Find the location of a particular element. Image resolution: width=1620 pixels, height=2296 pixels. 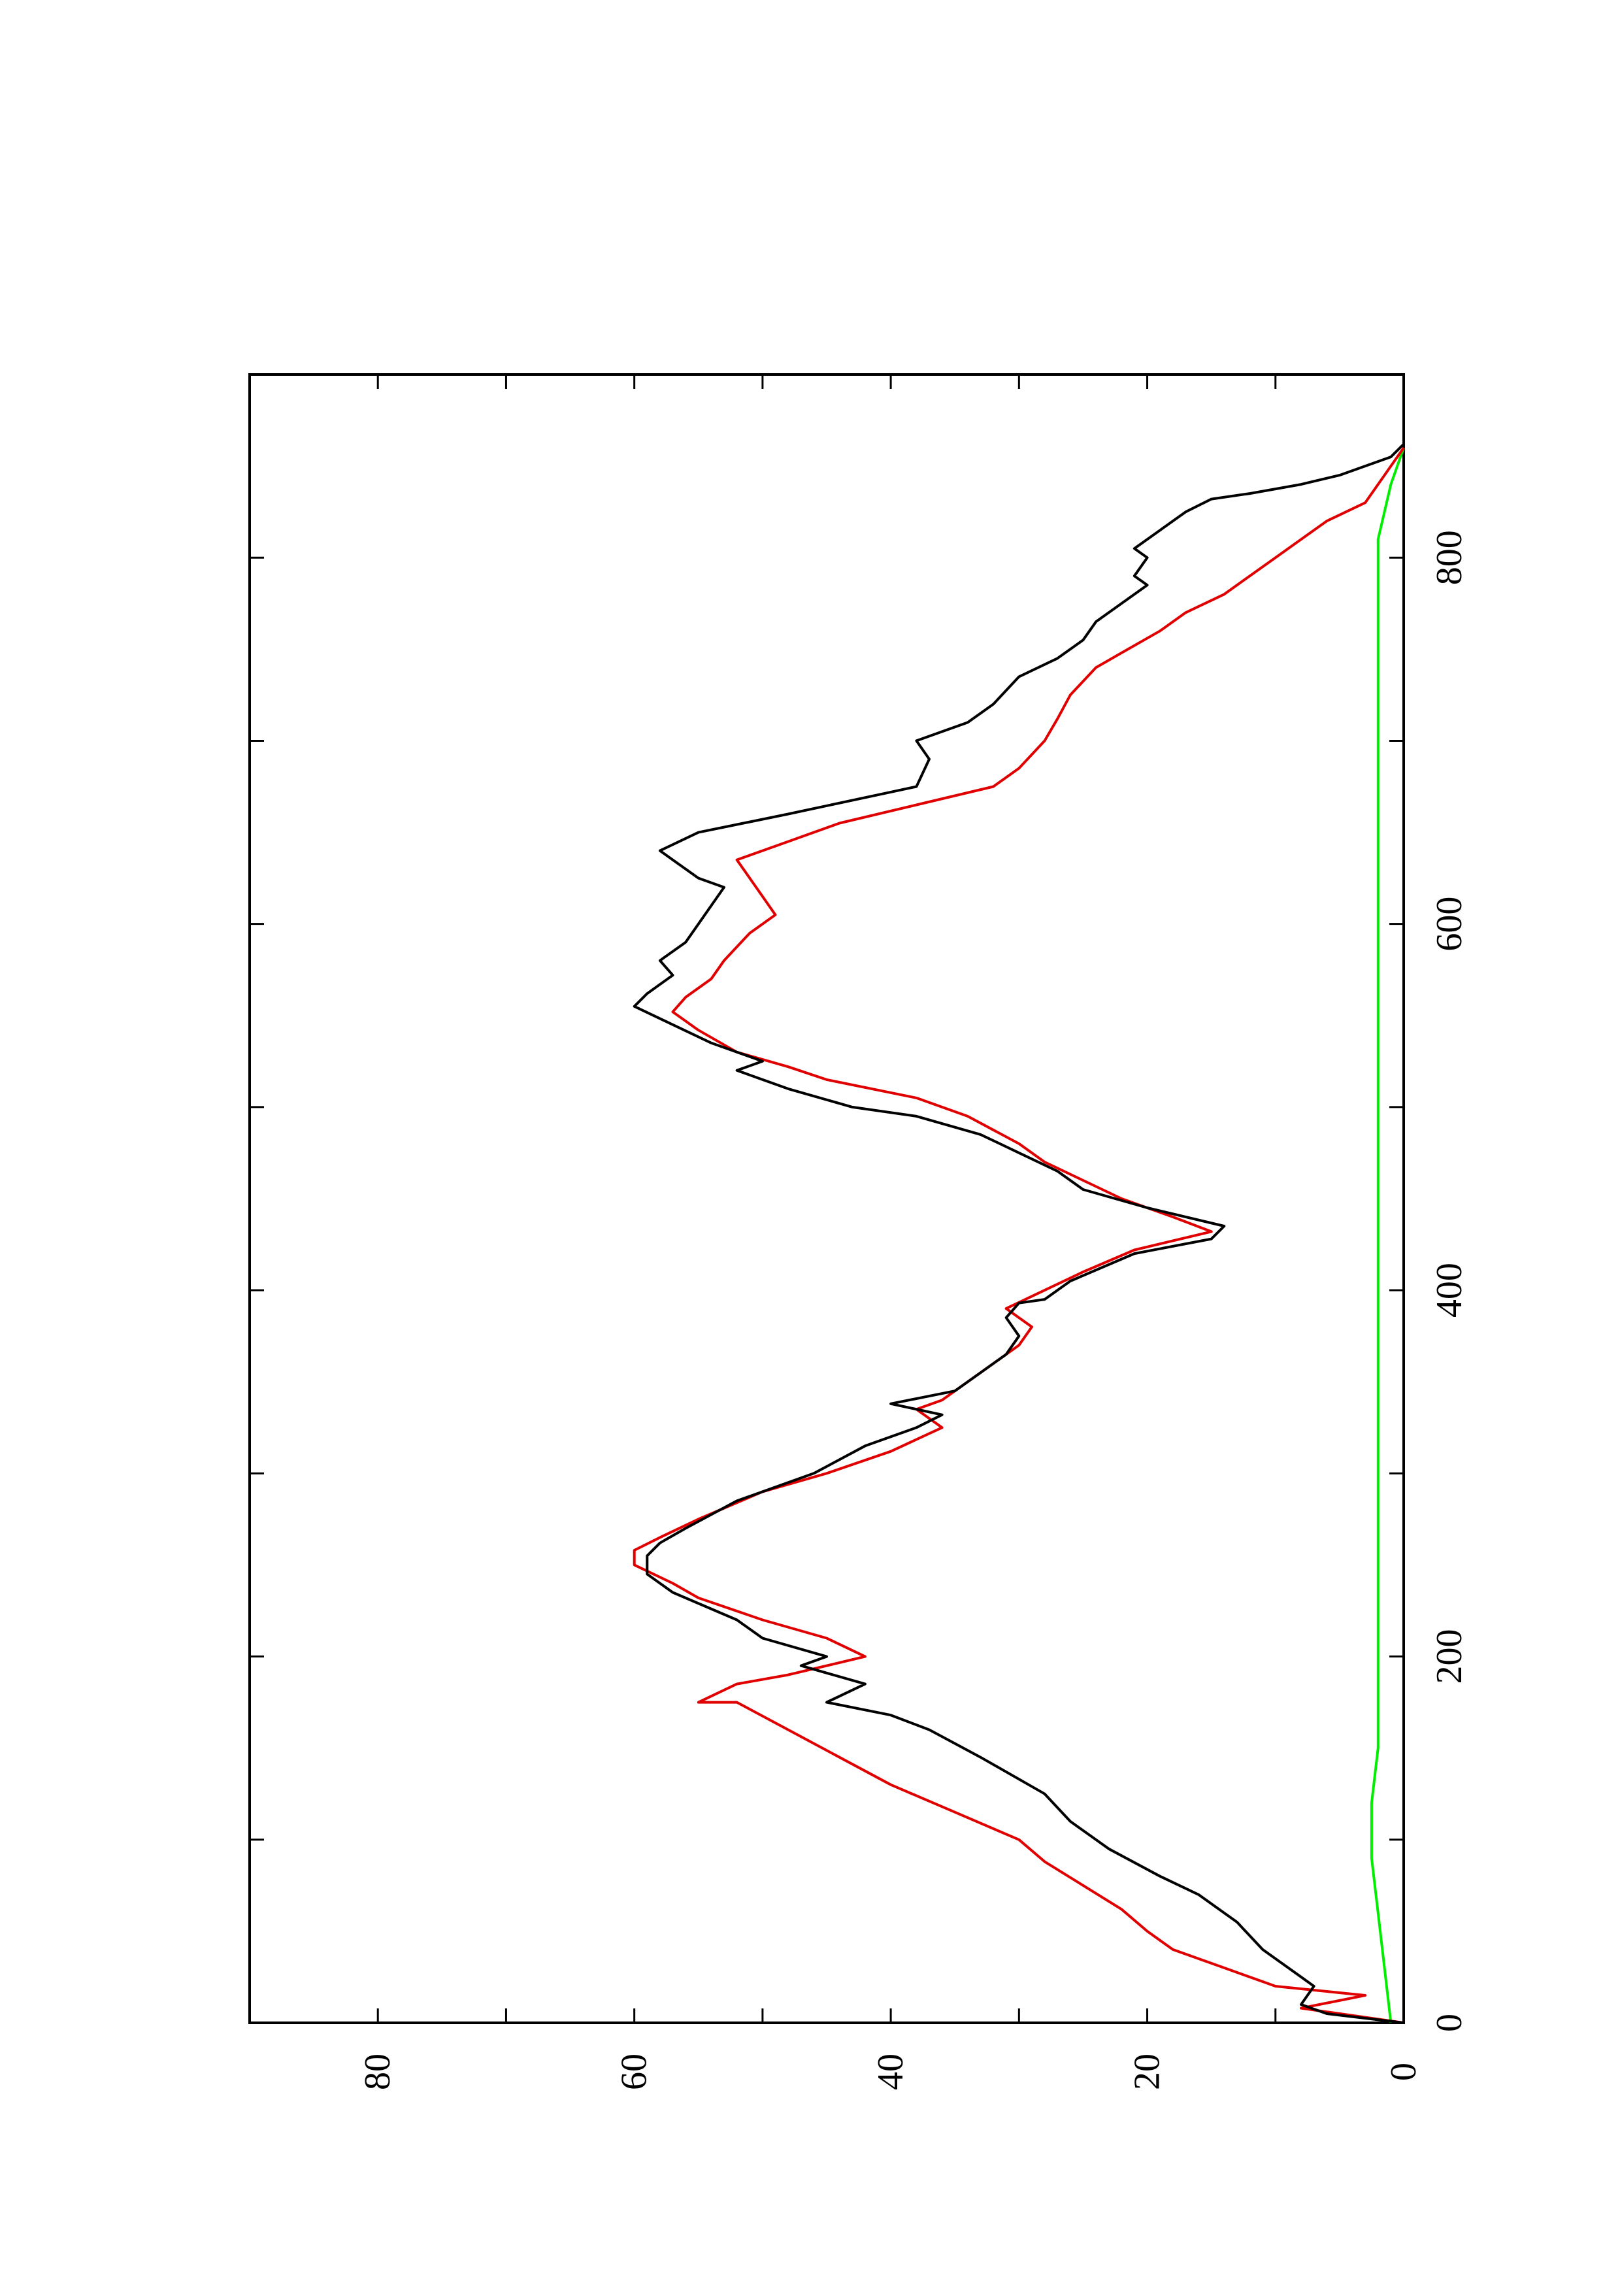

x-tick-label-800: 800 is located at coordinates (1450, 557).